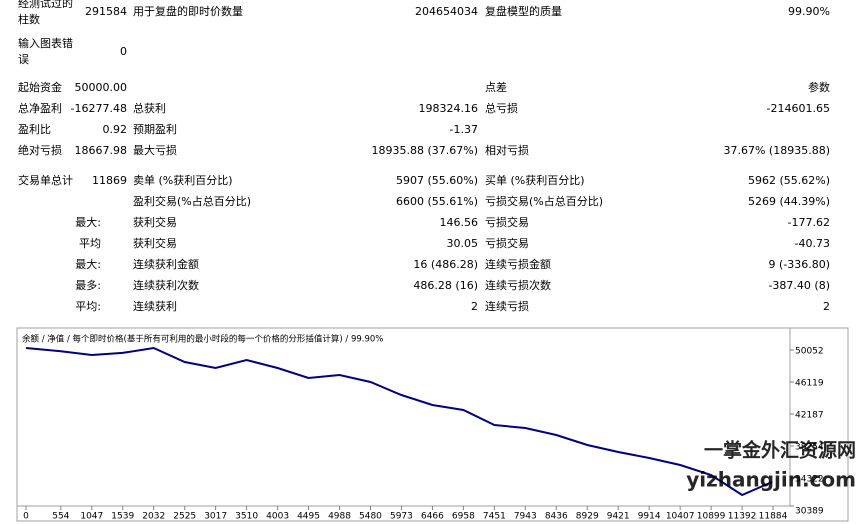 The image size is (867, 524). I want to click on x-tick-label: 4988, so click(339, 517).